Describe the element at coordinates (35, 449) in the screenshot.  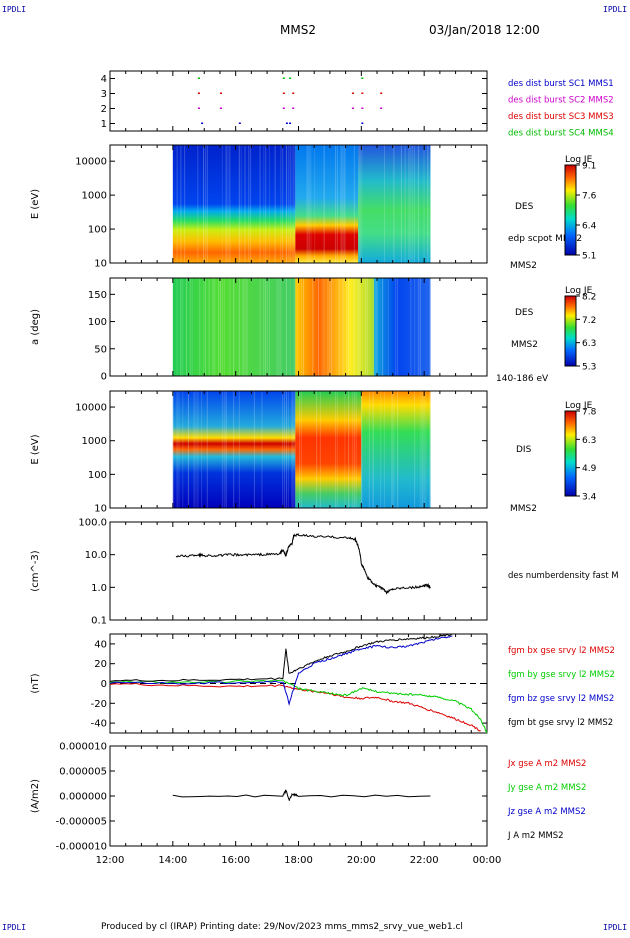
I see `y-axis-label: E (eV)` at that location.